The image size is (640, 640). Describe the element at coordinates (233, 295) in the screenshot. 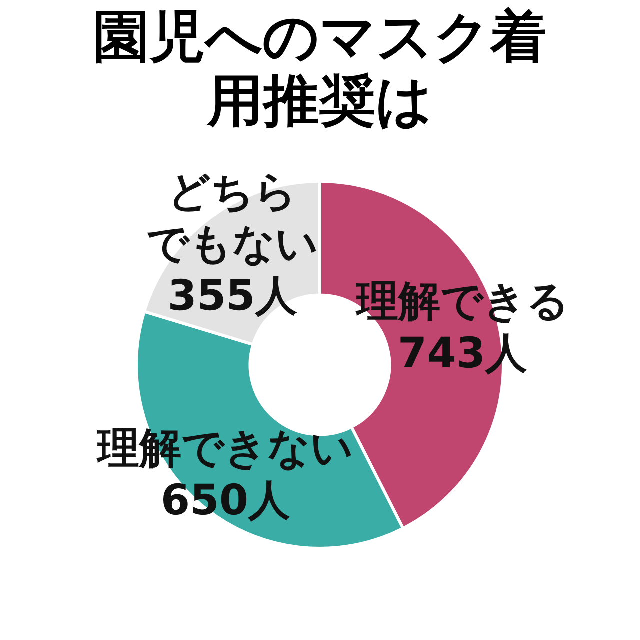

I see `data-label: 355人` at that location.